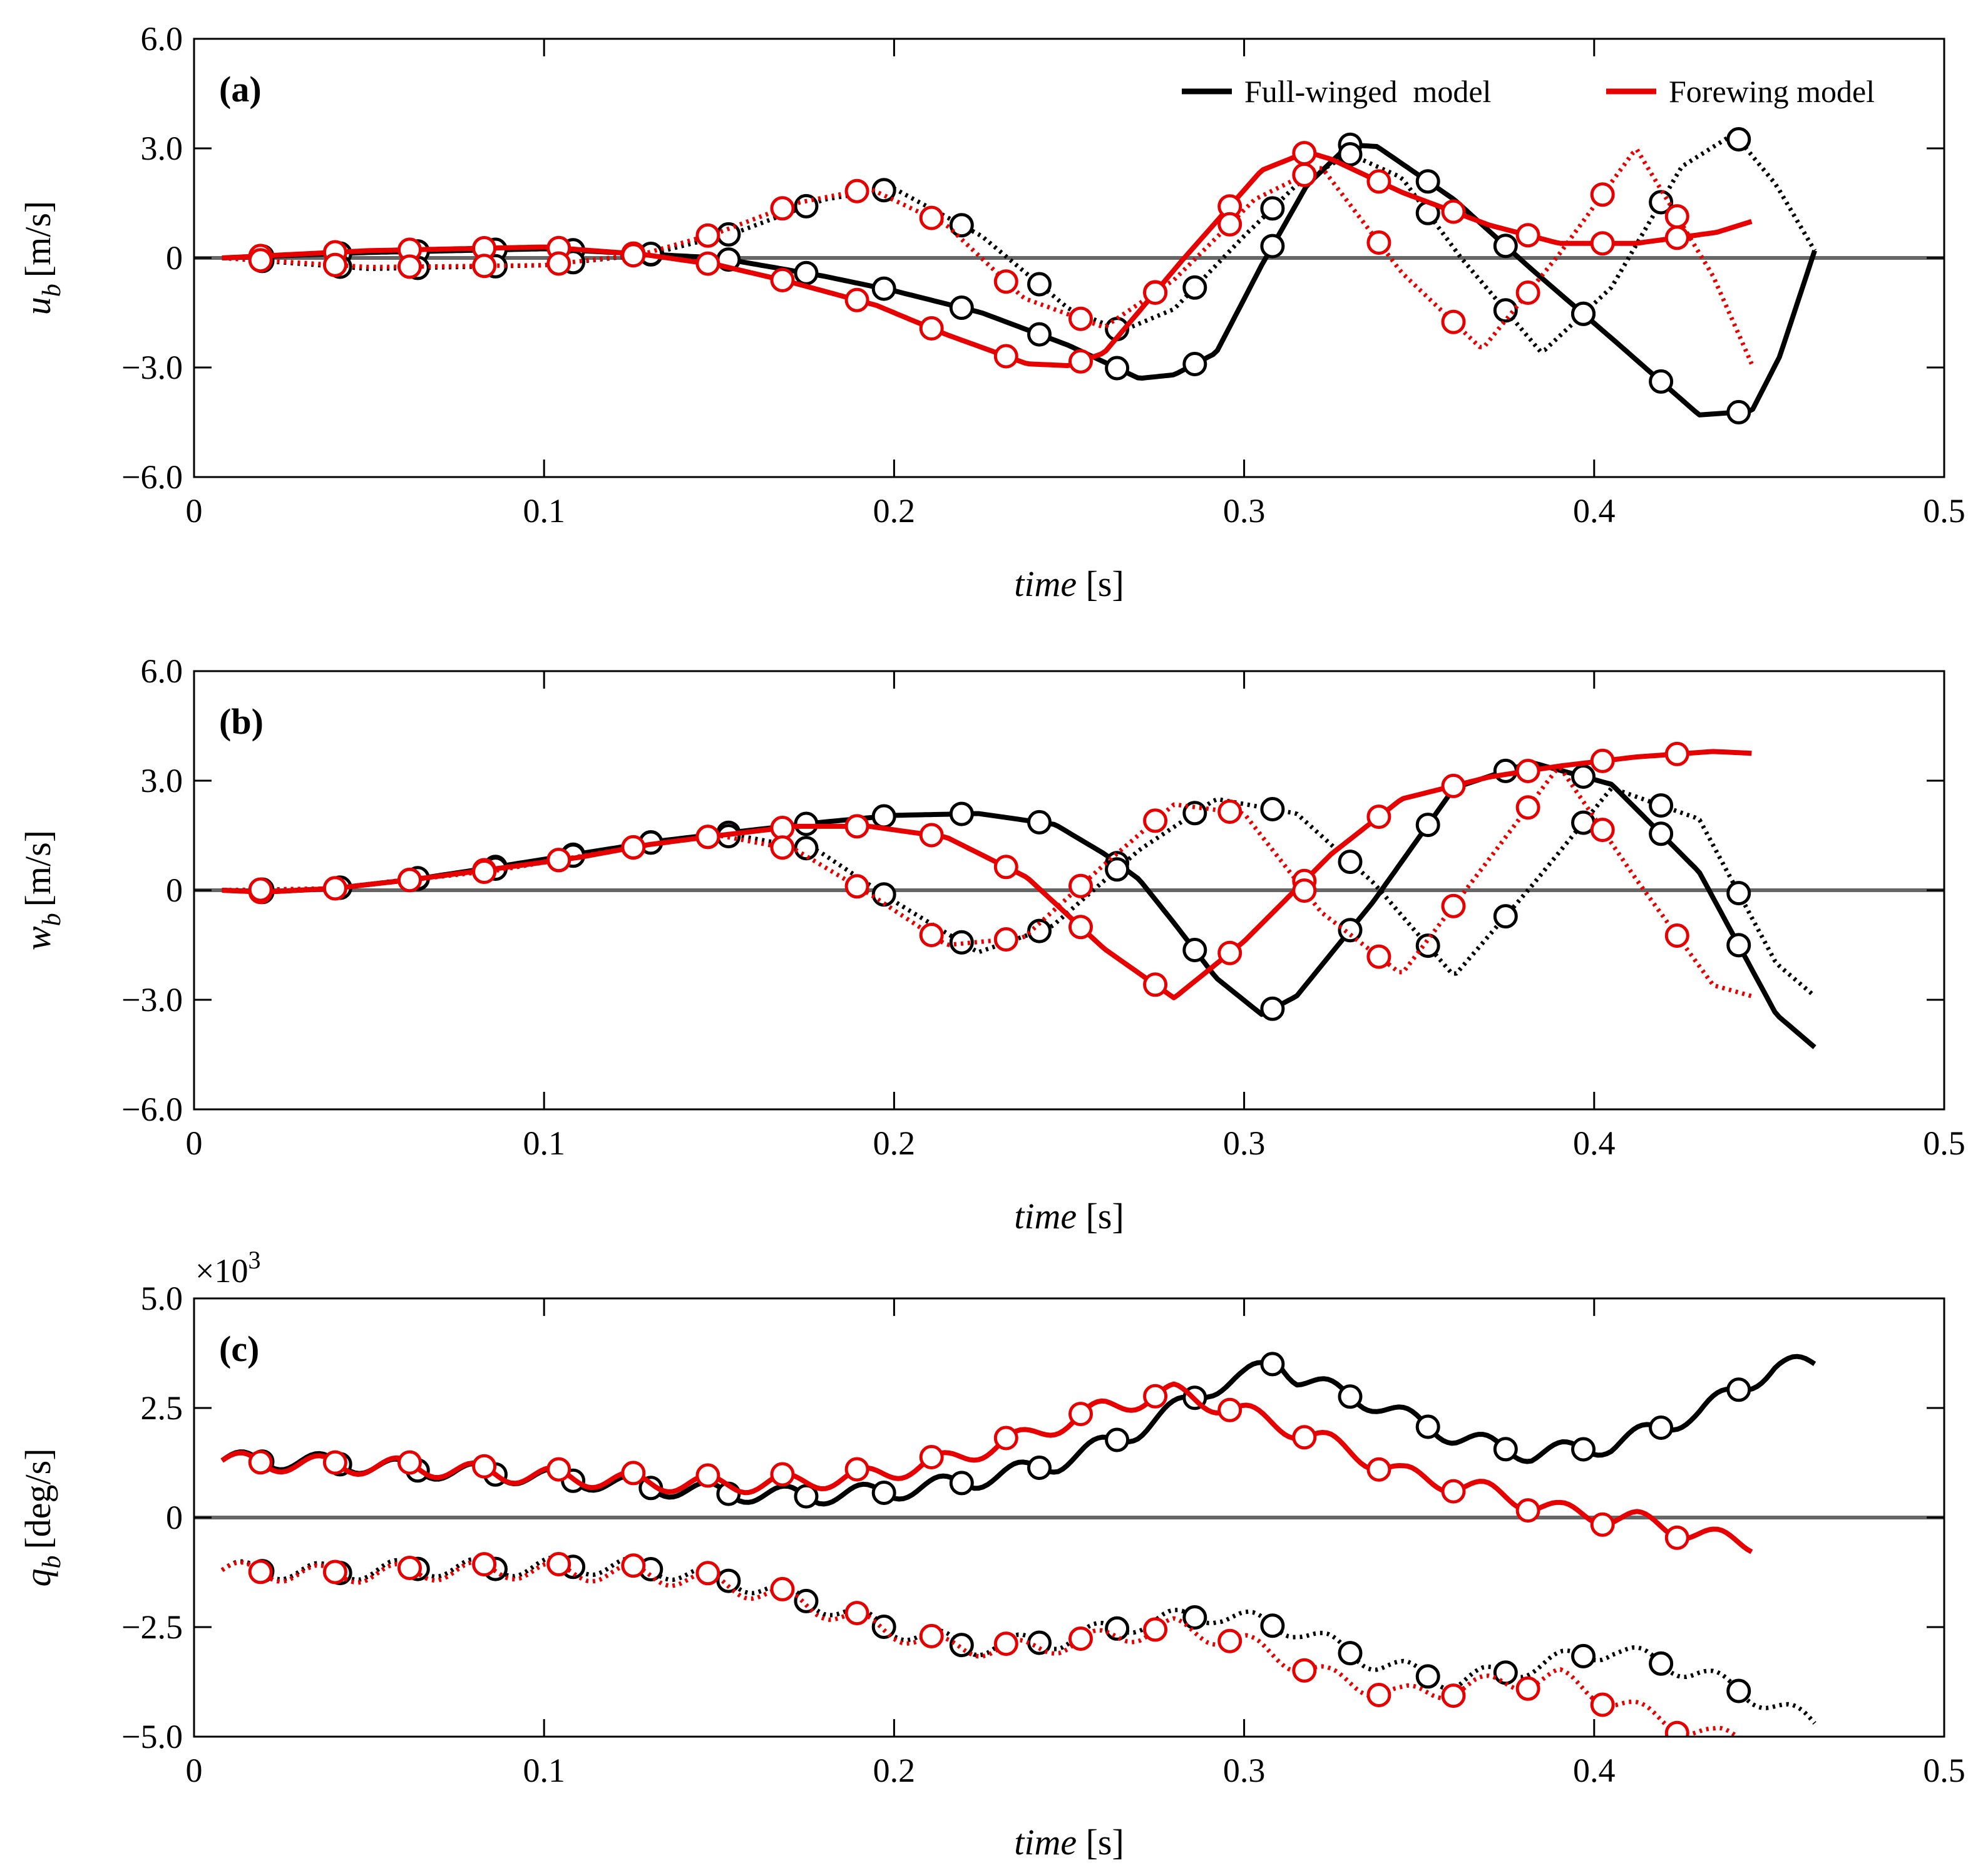 This screenshot has width=1988, height=1870. I want to click on y-tick-label-b: −3.0, so click(152, 1000).